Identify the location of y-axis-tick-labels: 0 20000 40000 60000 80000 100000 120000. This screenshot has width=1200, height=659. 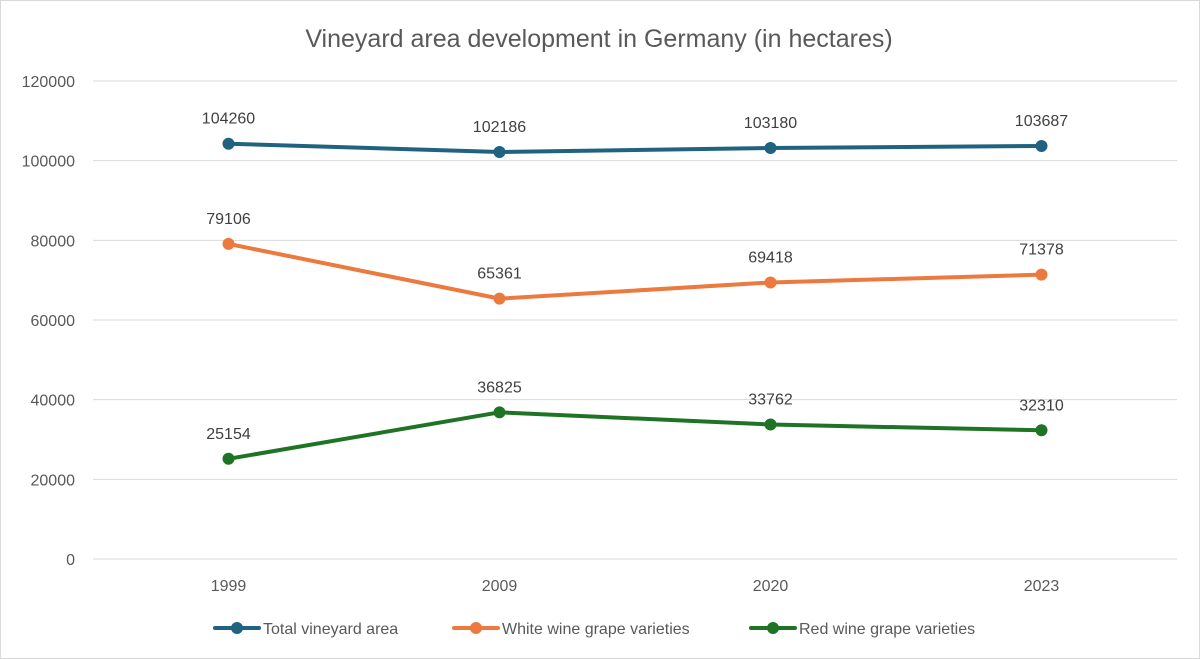
(48, 321).